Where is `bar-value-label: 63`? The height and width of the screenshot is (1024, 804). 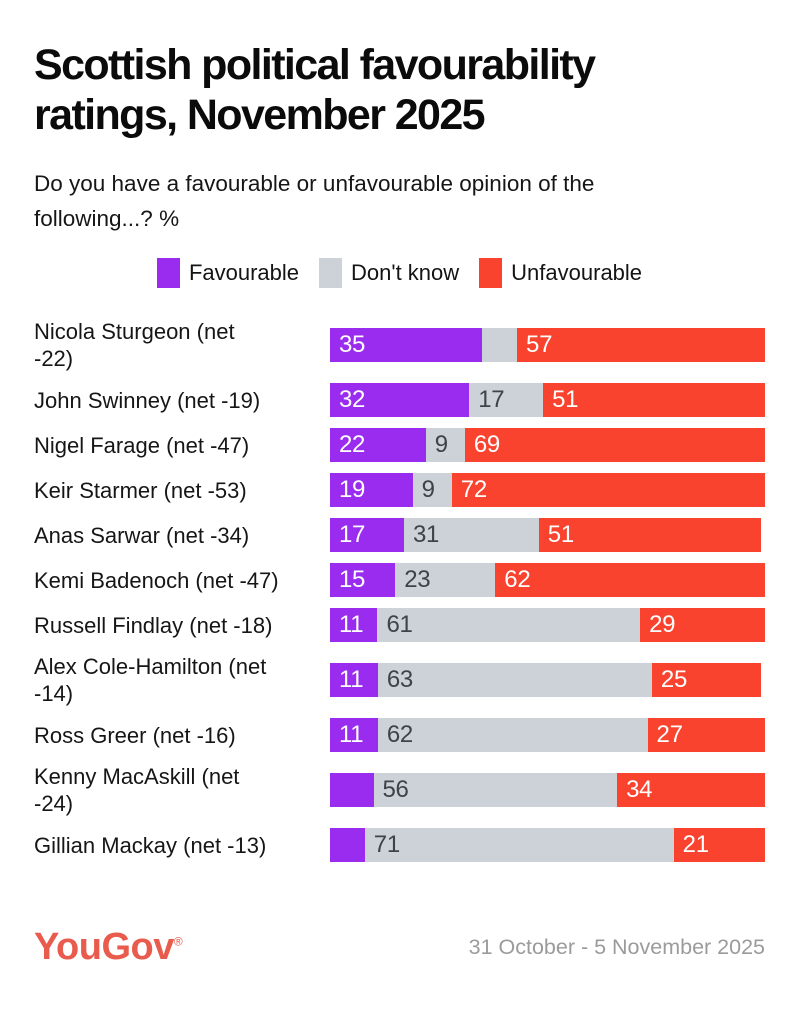
bar-value-label: 63 is located at coordinates (399, 679).